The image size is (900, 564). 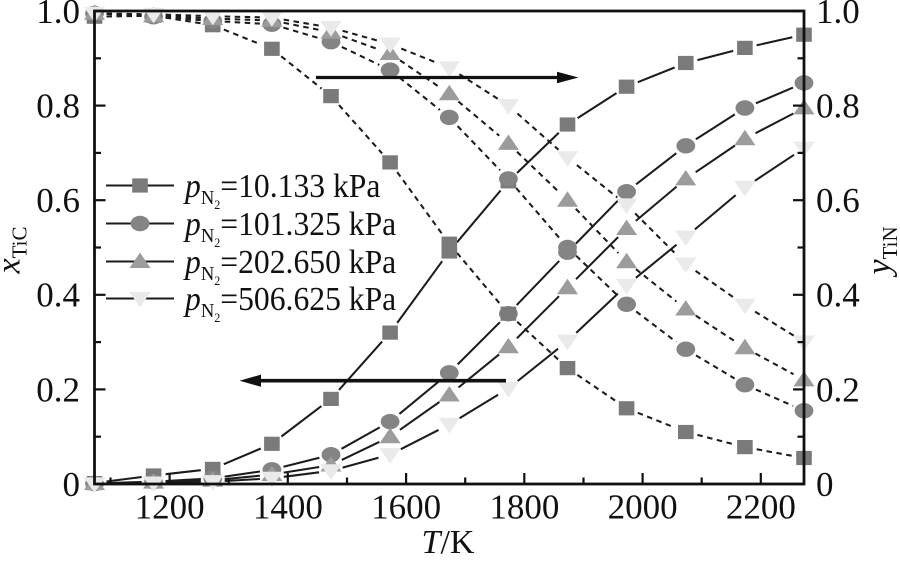 What do you see at coordinates (290, 266) in the screenshot?
I see `svg-text: pN2=202.650 kPa` at bounding box center [290, 266].